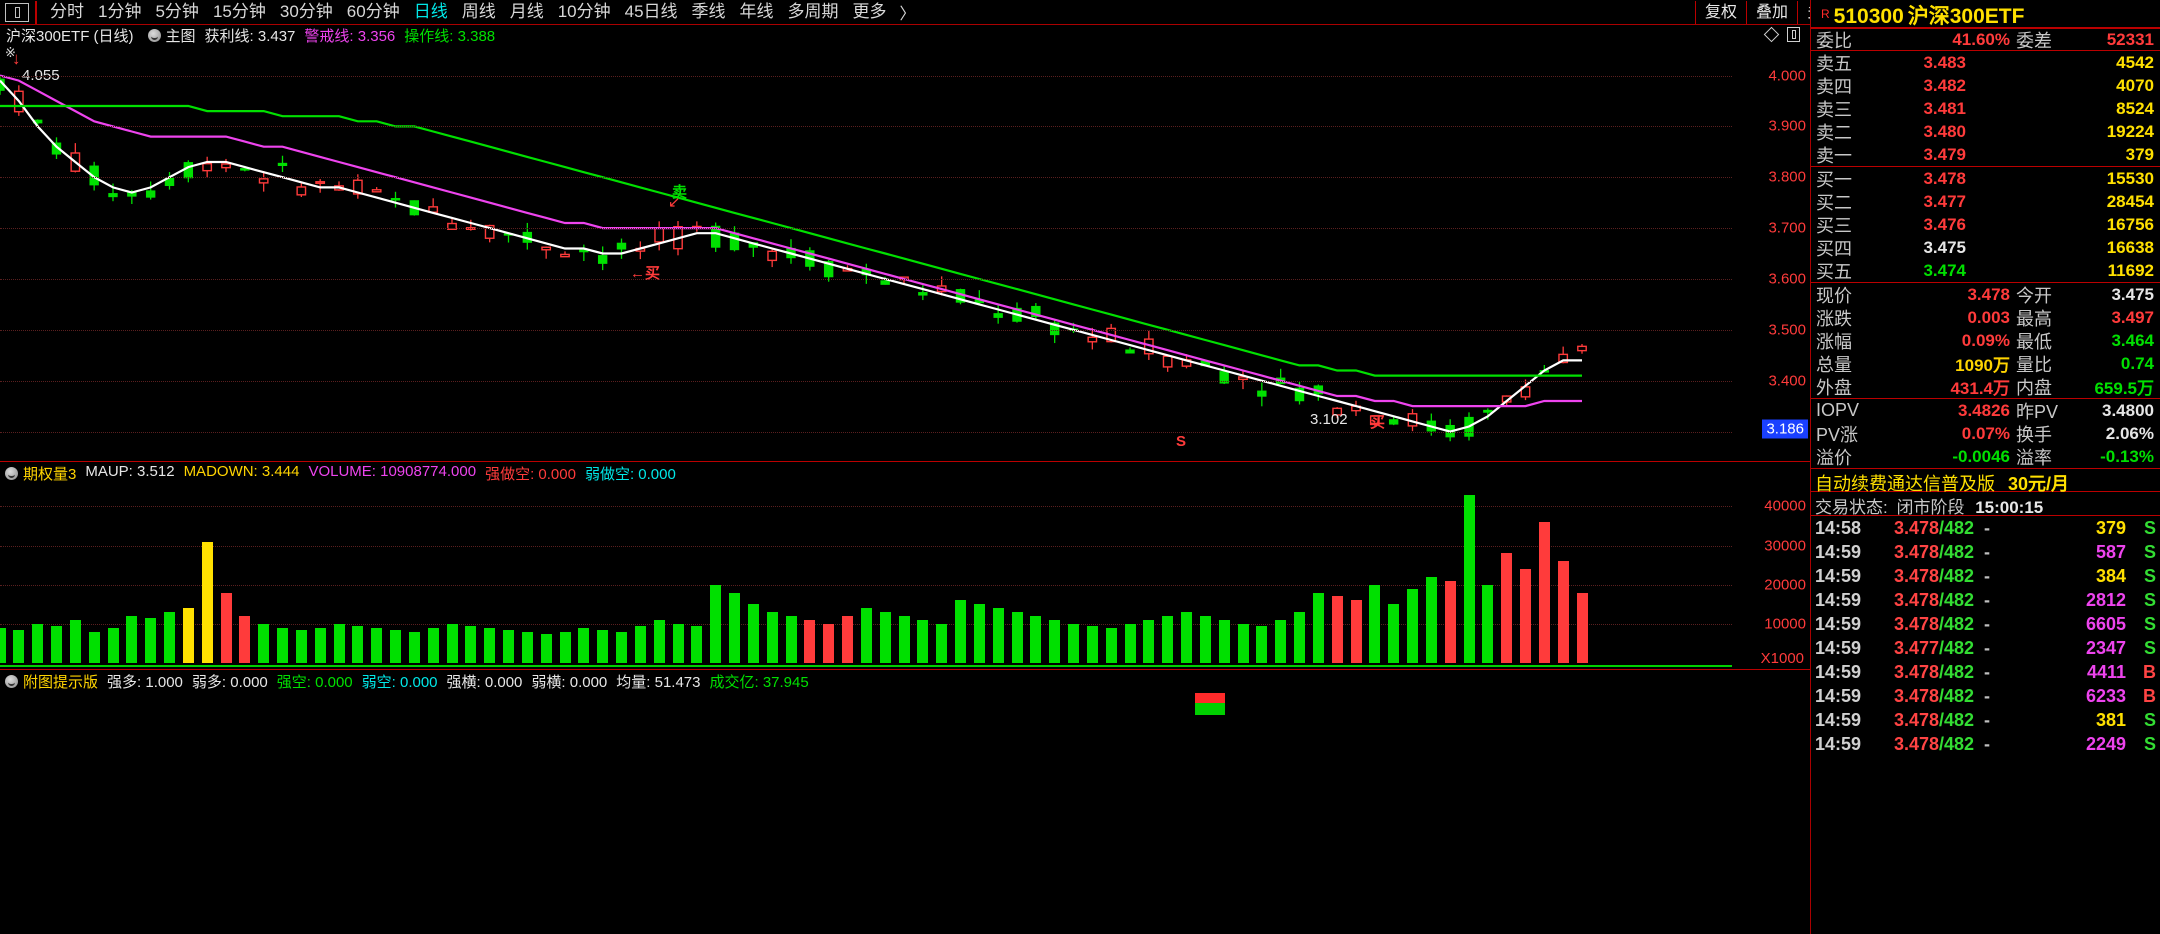 This screenshot has width=2160, height=934. I want to click on quote-label-2: 内盘, so click(2034, 387).